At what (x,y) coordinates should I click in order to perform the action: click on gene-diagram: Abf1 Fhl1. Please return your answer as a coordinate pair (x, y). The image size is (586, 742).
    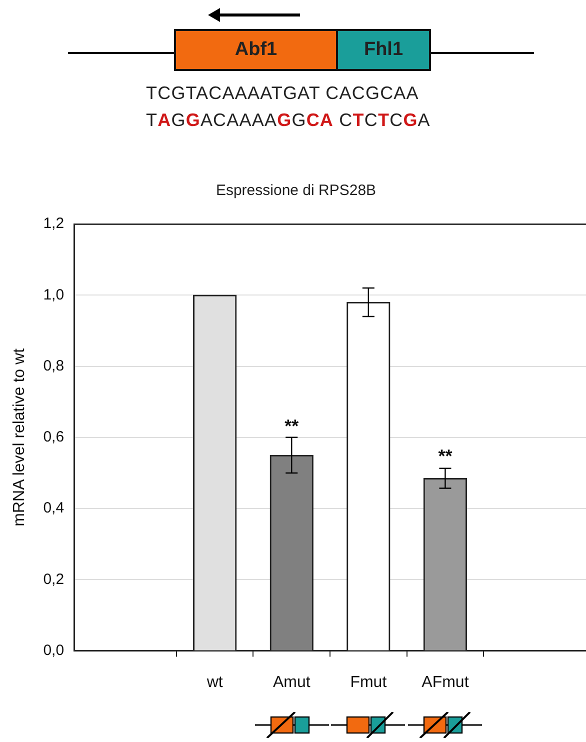
    Looking at the image, I should click on (301, 41).